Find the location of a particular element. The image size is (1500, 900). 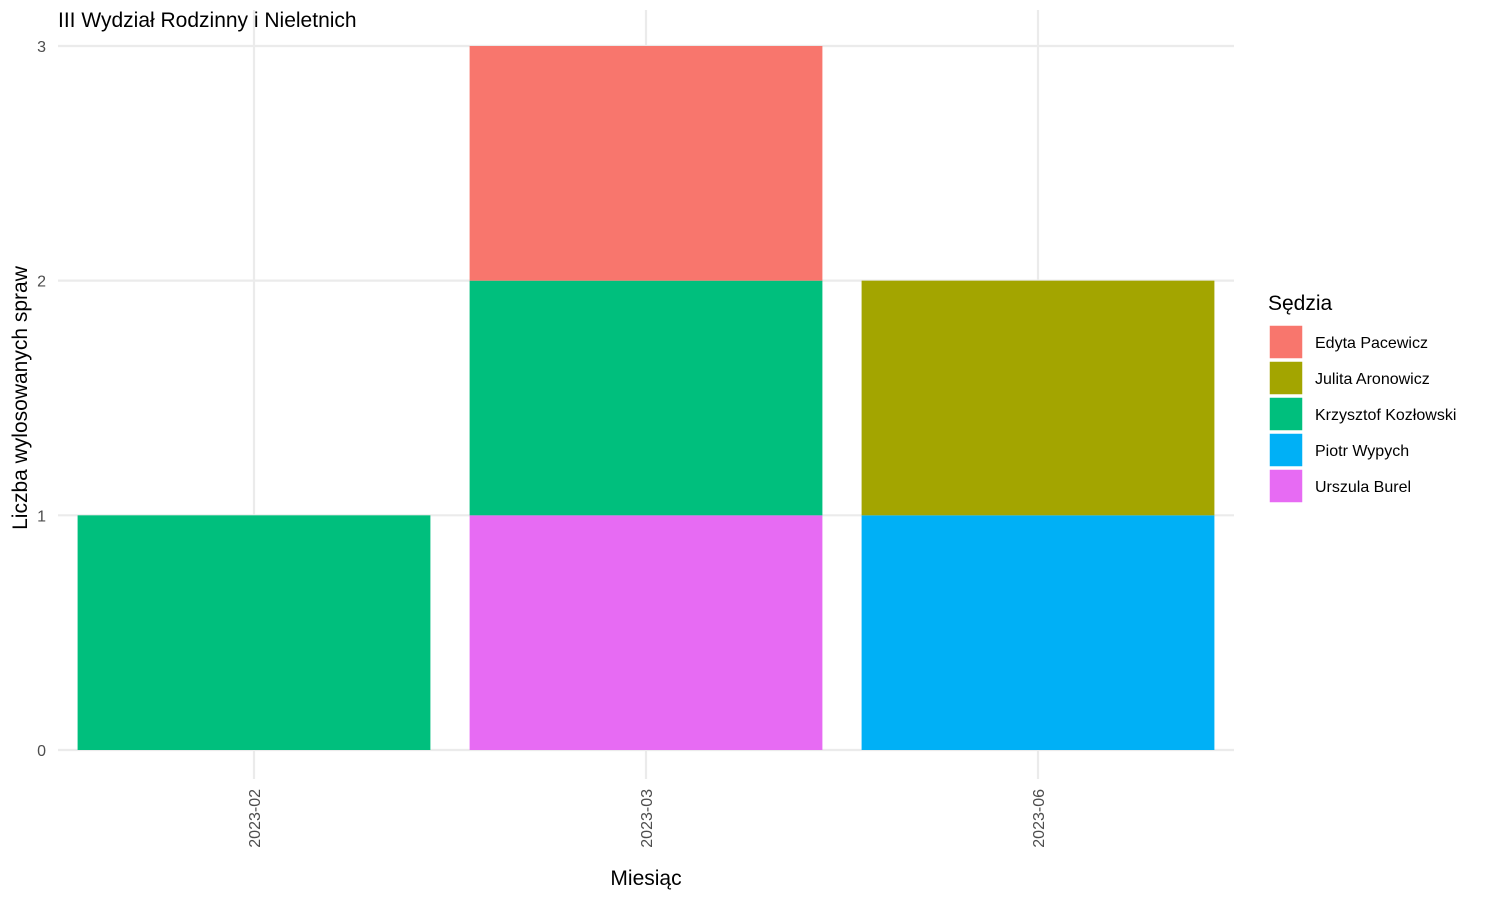

y-tick-labels: 0 1 2 3 is located at coordinates (41, 399).